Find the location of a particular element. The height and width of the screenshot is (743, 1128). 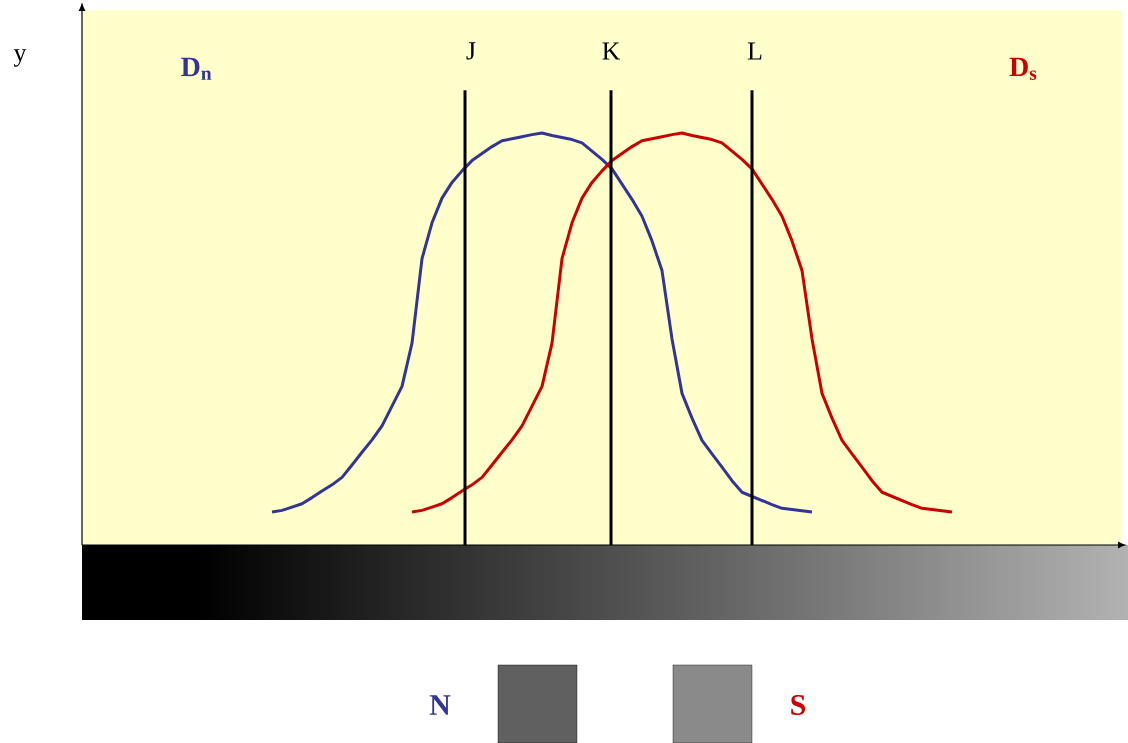

y-axis-title: y is located at coordinates (20, 58).